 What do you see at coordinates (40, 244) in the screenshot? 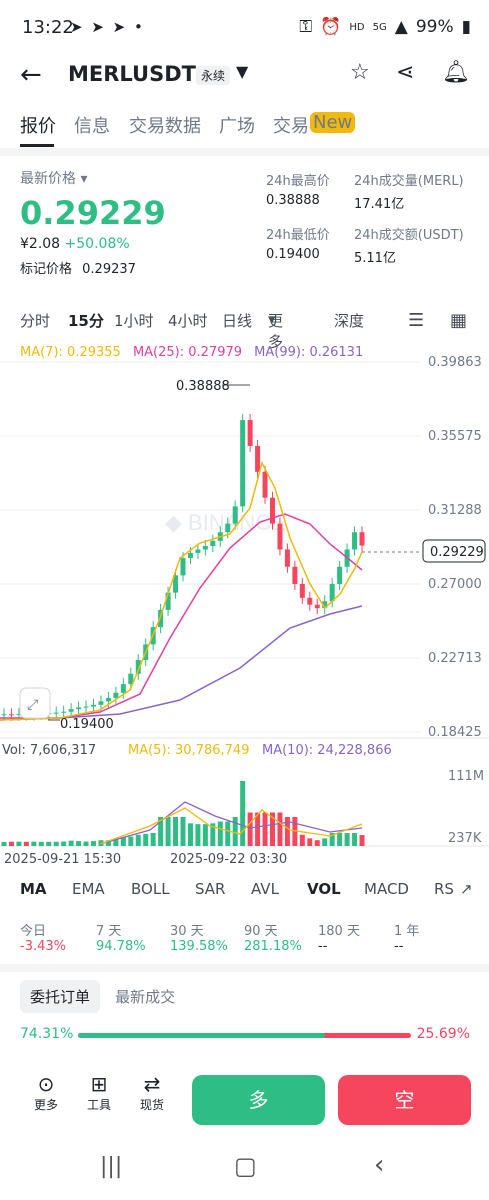
I see `cny-price: ¥2.08` at bounding box center [40, 244].